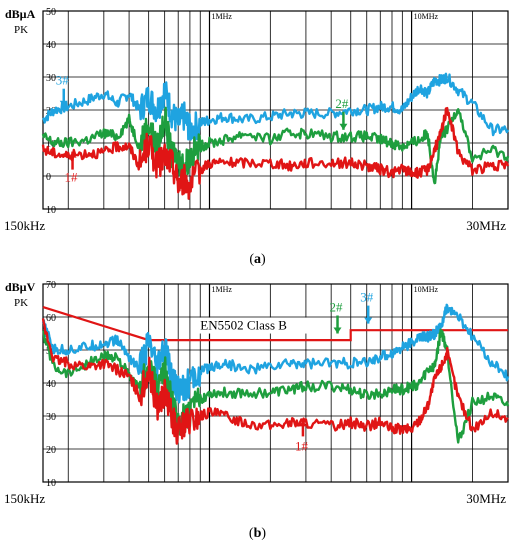 The image size is (515, 550). I want to click on caption-a-letter: a, so click(257, 259).